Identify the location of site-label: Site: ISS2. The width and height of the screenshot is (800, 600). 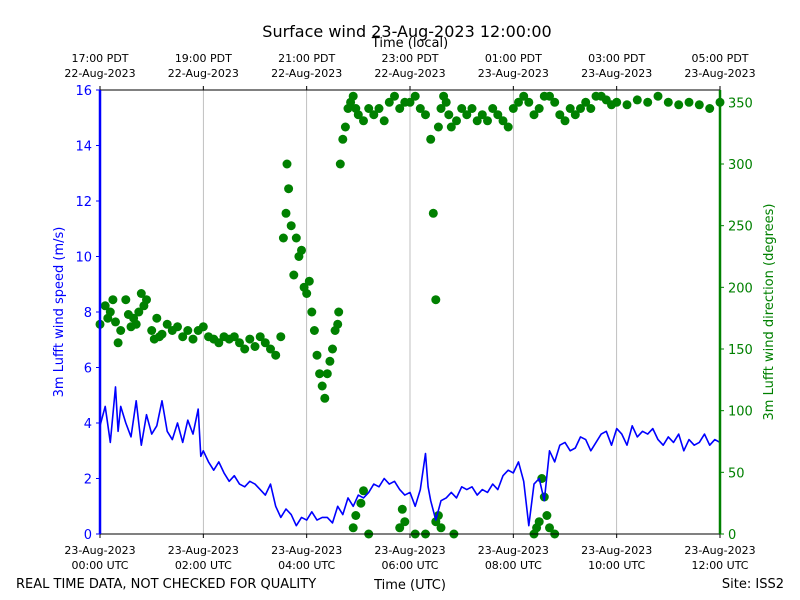
(753, 584).